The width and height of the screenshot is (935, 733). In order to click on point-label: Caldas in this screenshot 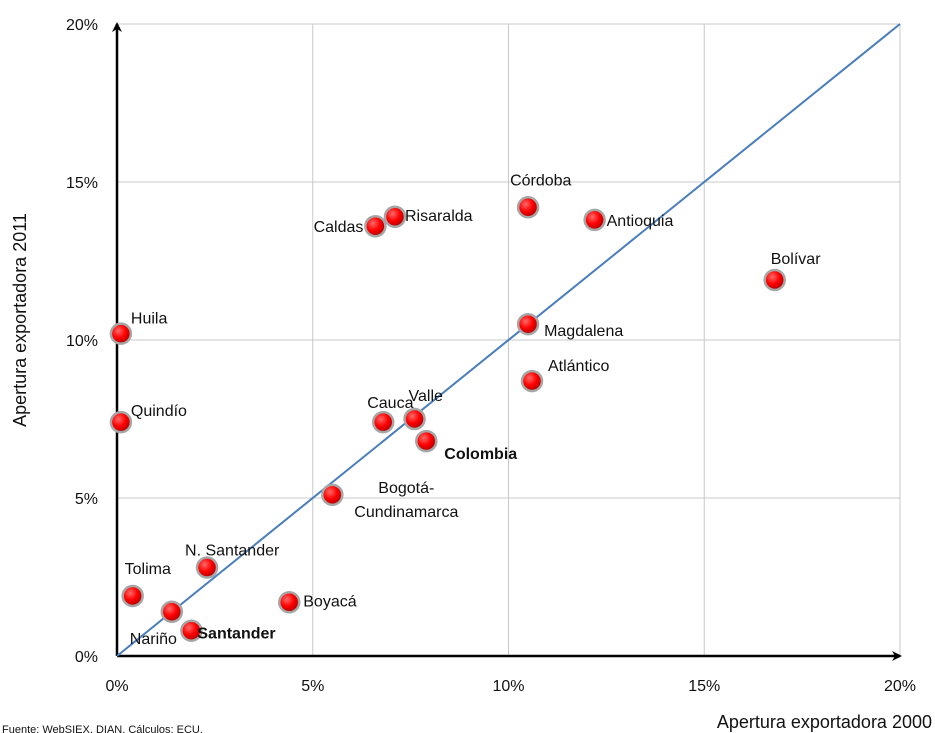, I will do `click(339, 227)`.